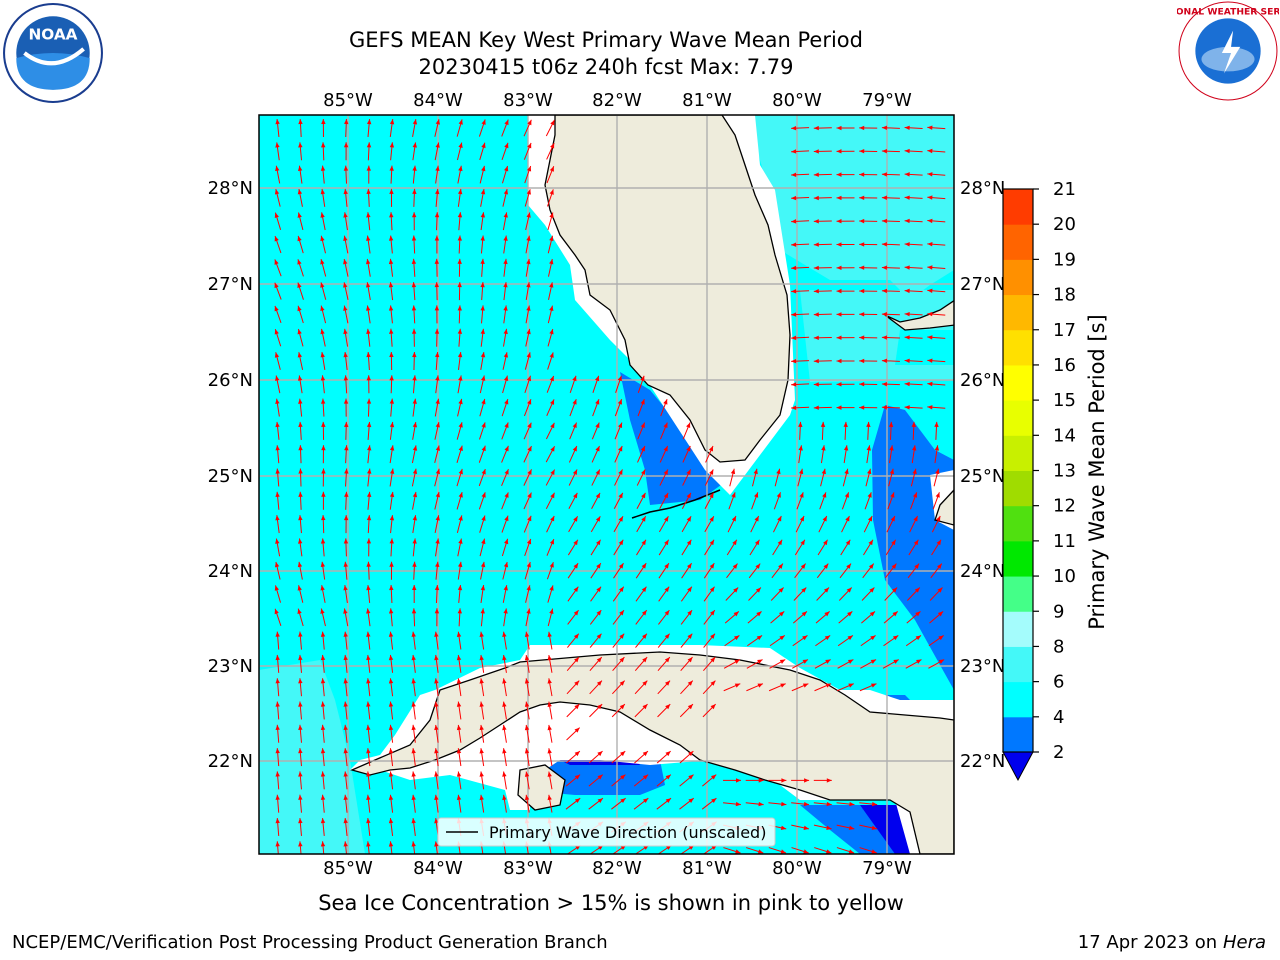 The image size is (1280, 960). What do you see at coordinates (1064, 400) in the screenshot?
I see `colorbar-tick-label: 15` at bounding box center [1064, 400].